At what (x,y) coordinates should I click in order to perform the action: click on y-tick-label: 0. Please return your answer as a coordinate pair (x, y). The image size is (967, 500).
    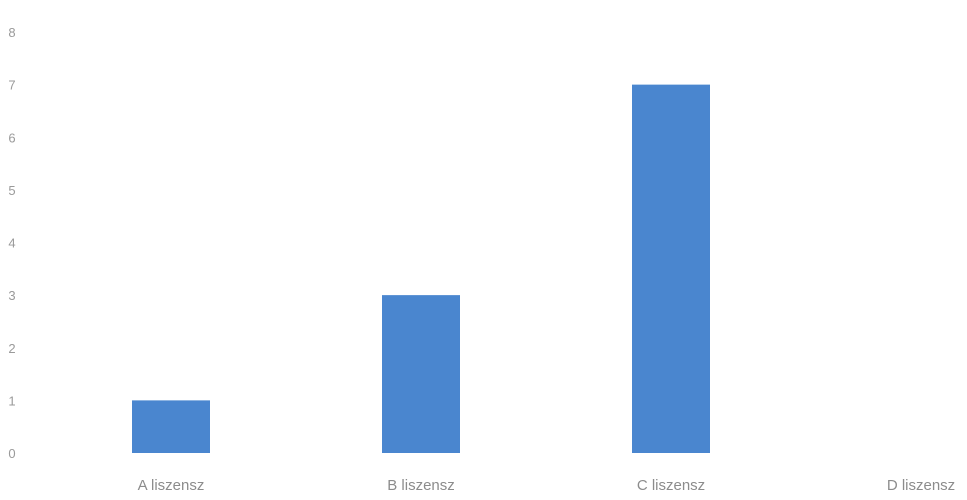
    Looking at the image, I should click on (11, 453).